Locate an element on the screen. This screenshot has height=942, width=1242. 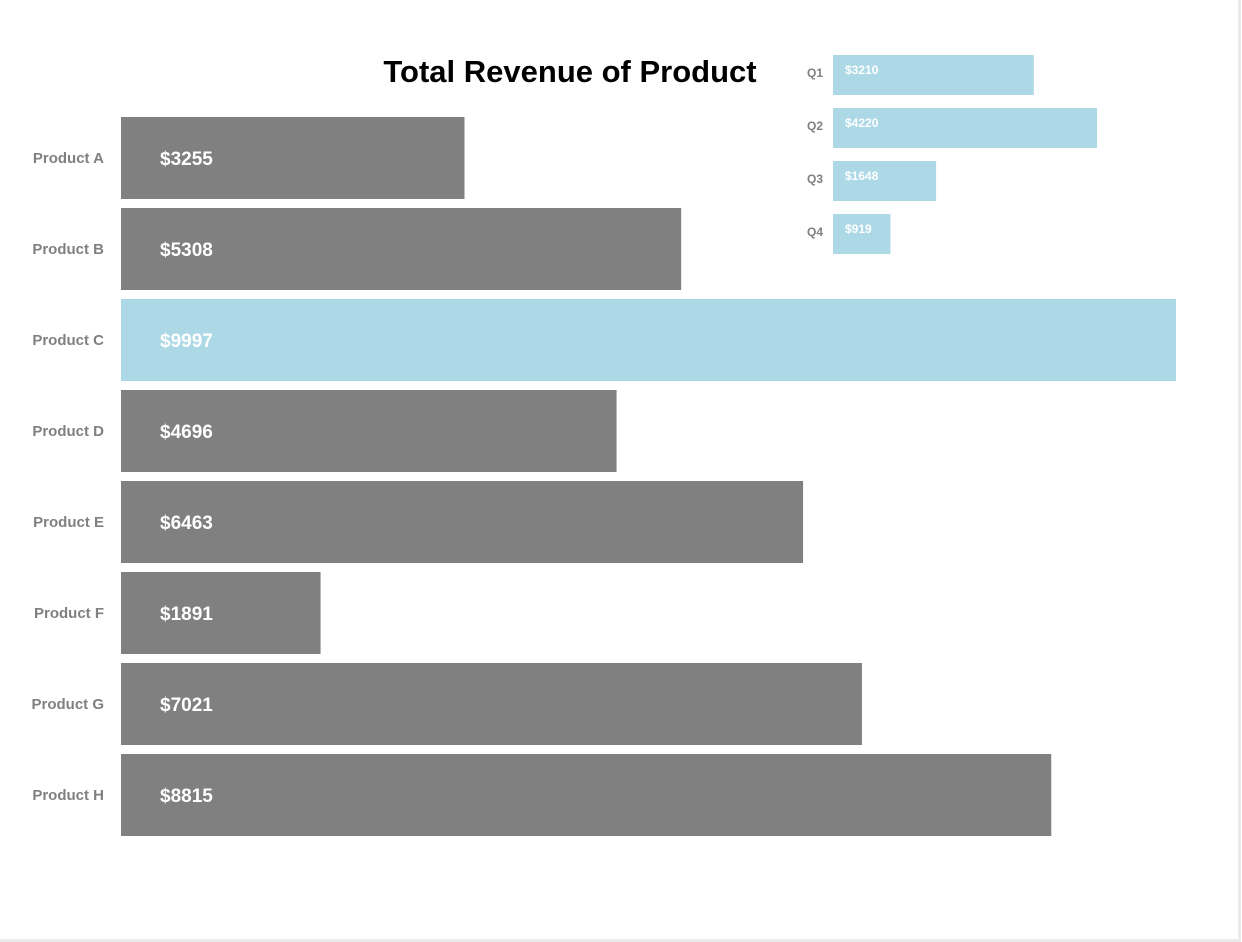
bar-product-f is located at coordinates (221, 613).